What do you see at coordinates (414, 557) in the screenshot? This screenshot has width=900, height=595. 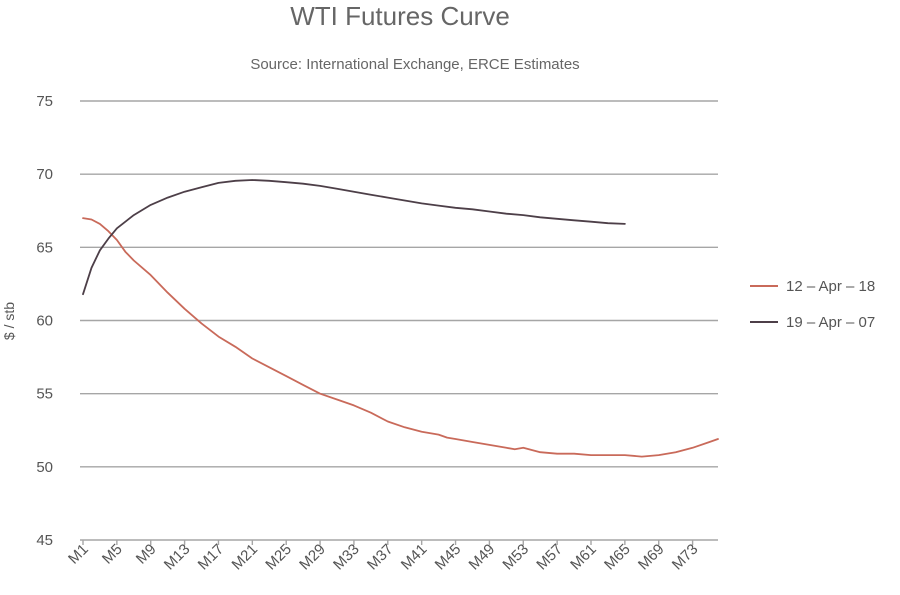 I see `x-tick-label: M41` at bounding box center [414, 557].